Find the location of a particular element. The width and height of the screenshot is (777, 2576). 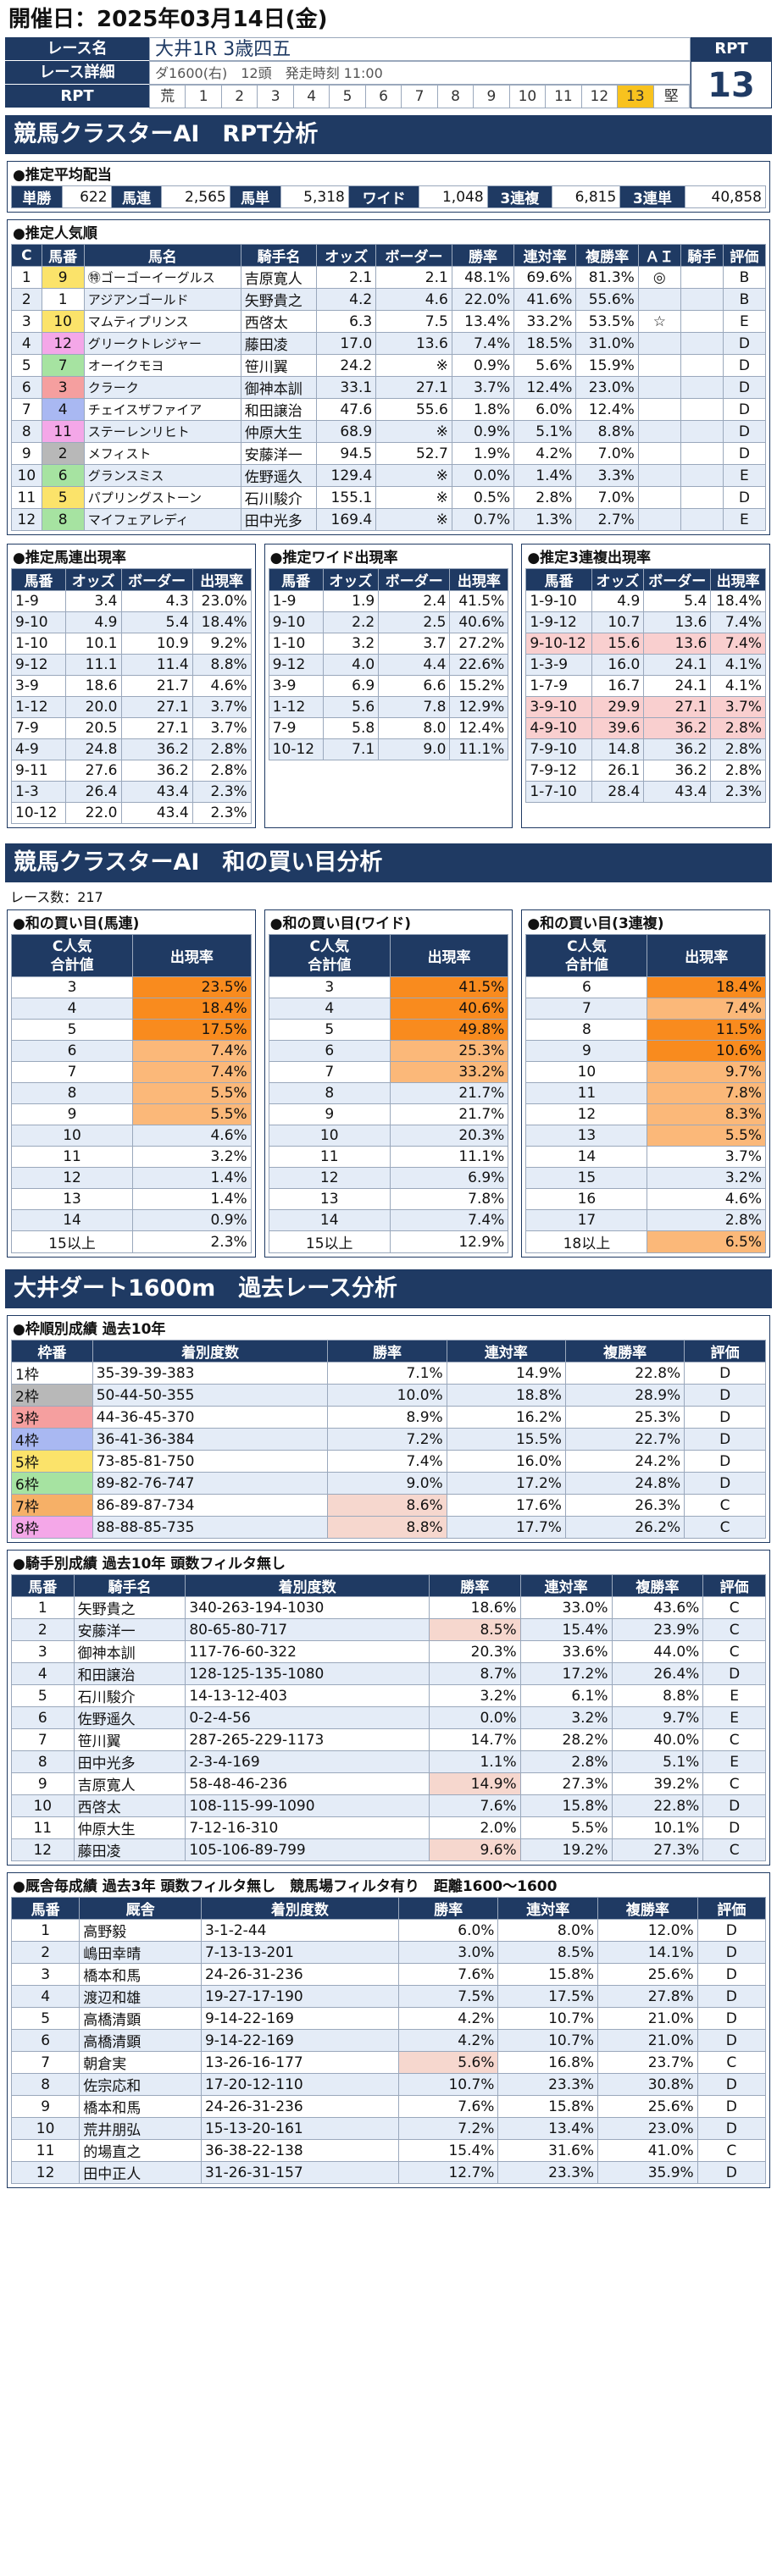

waku-ren: 18.8% is located at coordinates (506, 1395).